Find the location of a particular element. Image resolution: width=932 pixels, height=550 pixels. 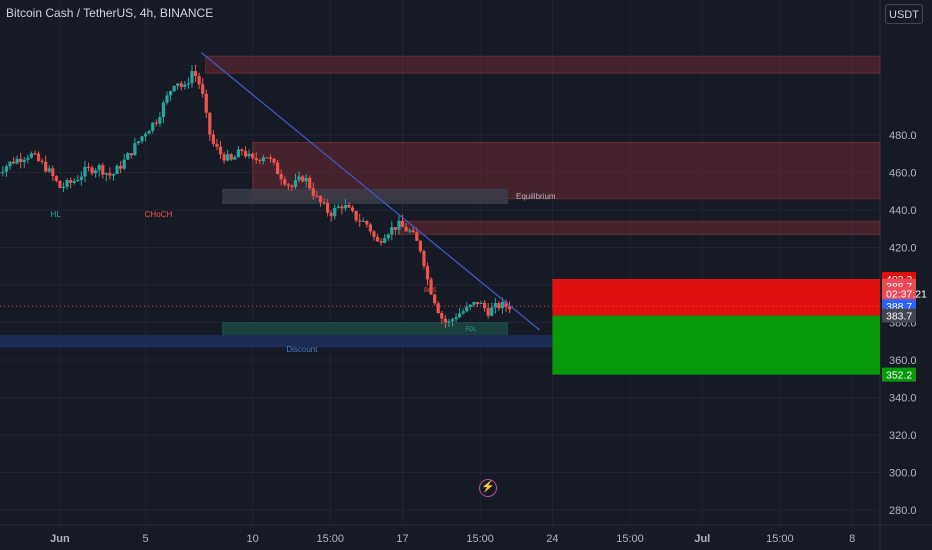

equilibrium-zone is located at coordinates (365, 196).